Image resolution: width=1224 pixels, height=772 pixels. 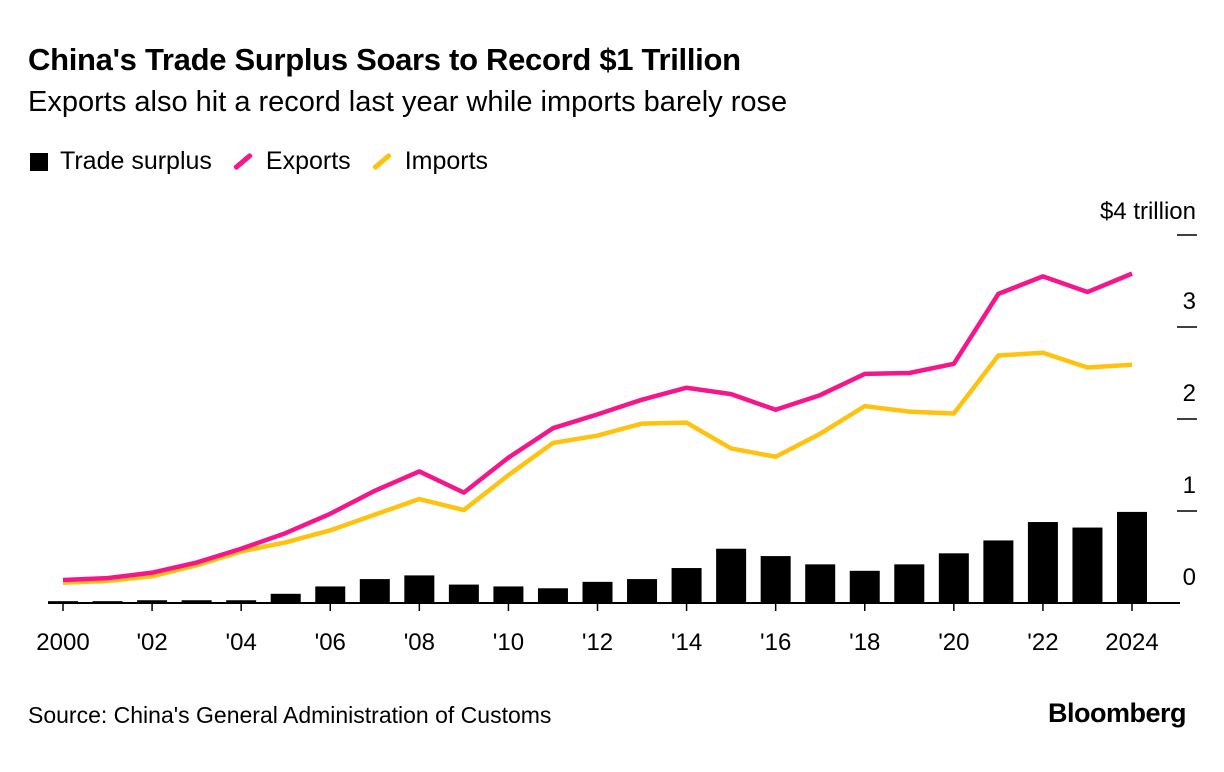 I want to click on bar-surplus-2005, so click(x=285, y=598).